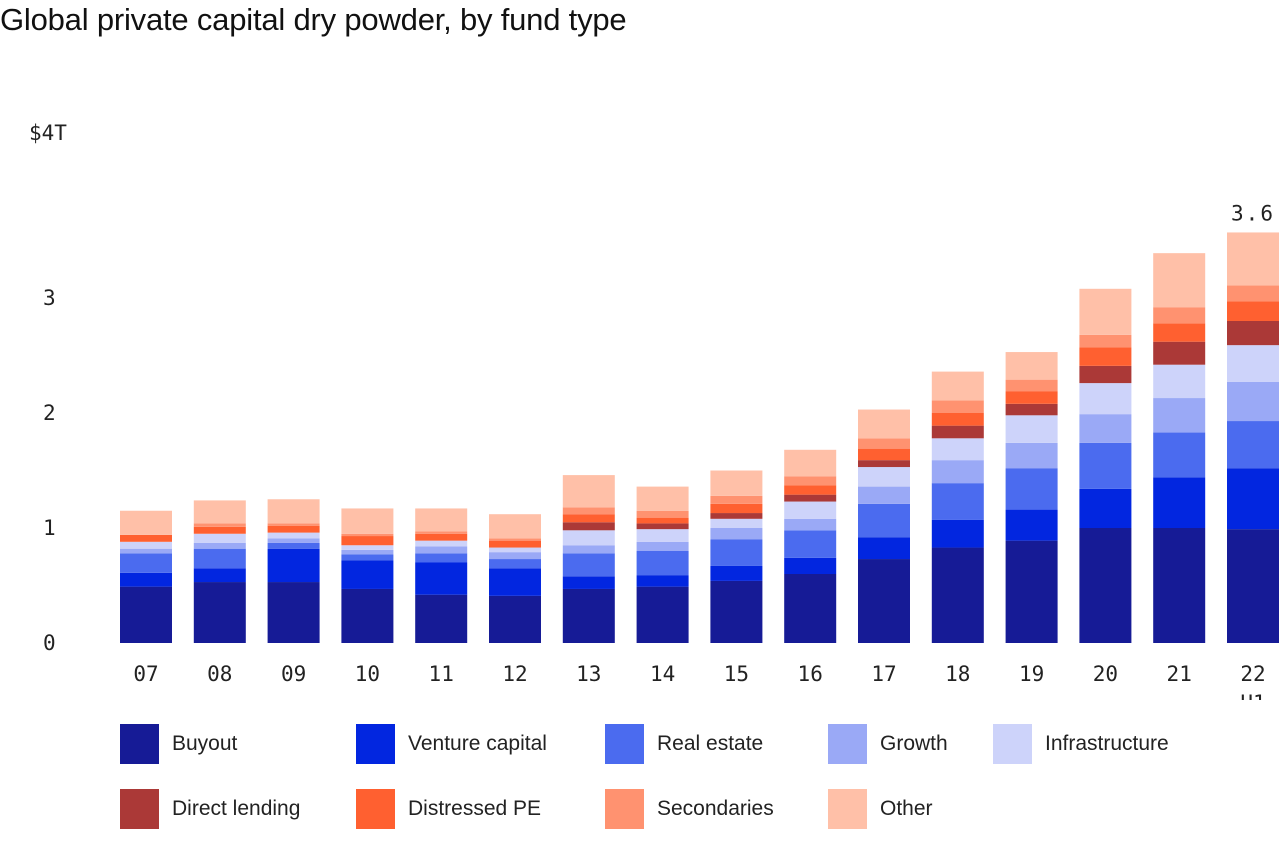 This screenshot has width=1280, height=849. I want to click on legend-item-real-estate: Real estate, so click(684, 744).